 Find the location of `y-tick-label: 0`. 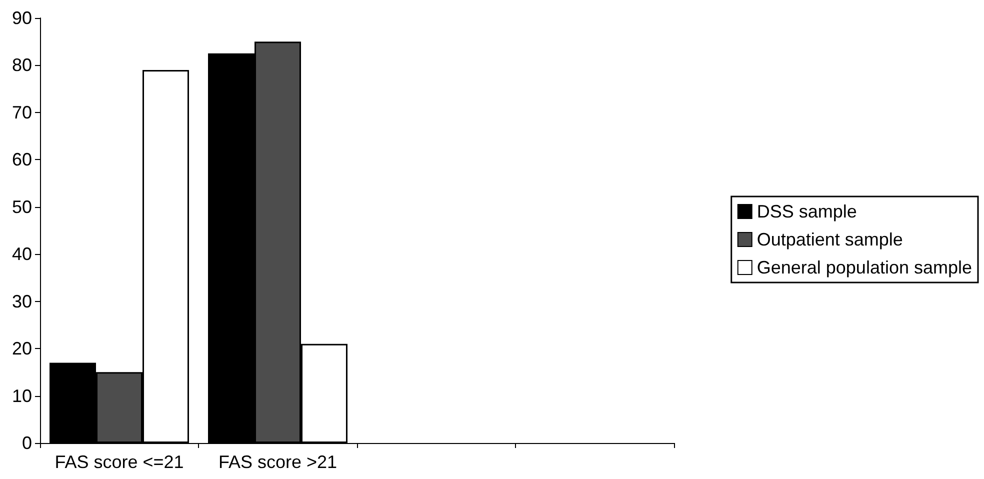

y-tick-label: 0 is located at coordinates (27, 443).